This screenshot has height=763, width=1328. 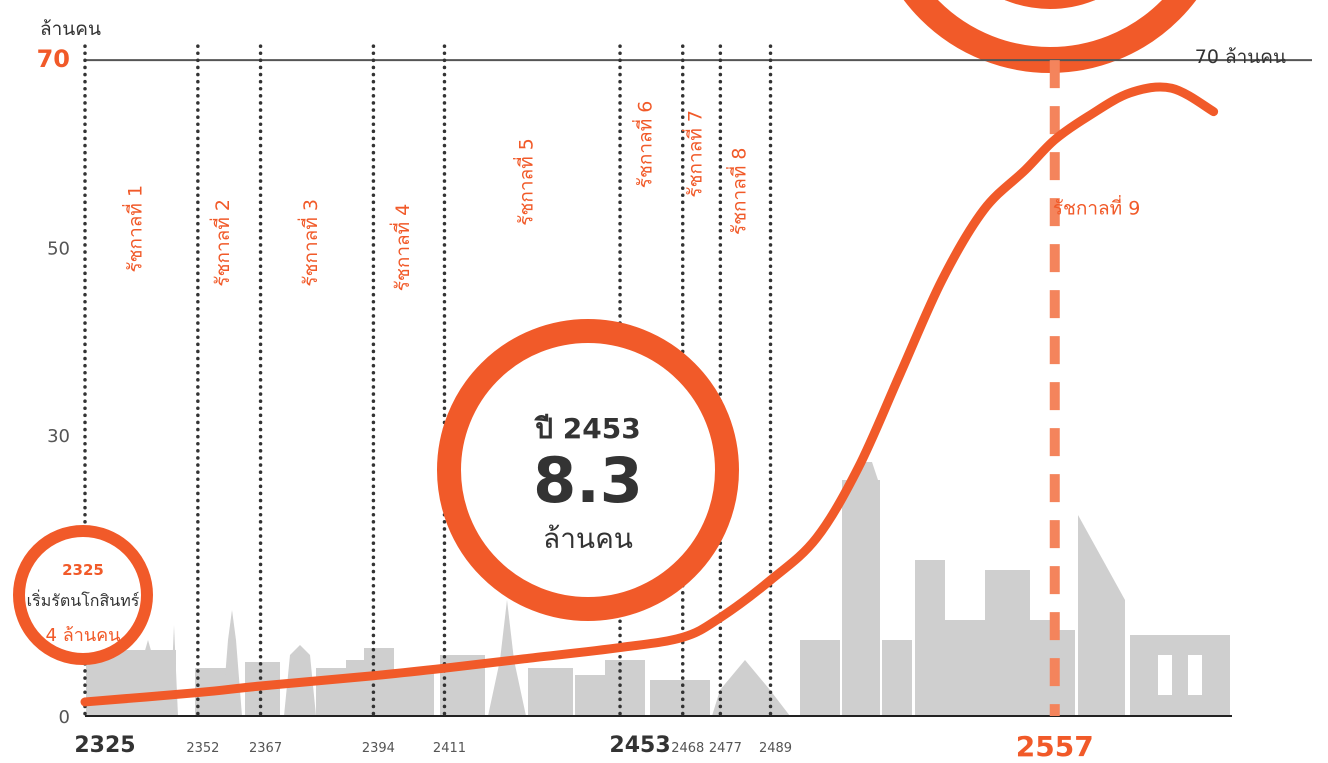 I want to click on y-tick-label: 0, so click(x=64, y=717).